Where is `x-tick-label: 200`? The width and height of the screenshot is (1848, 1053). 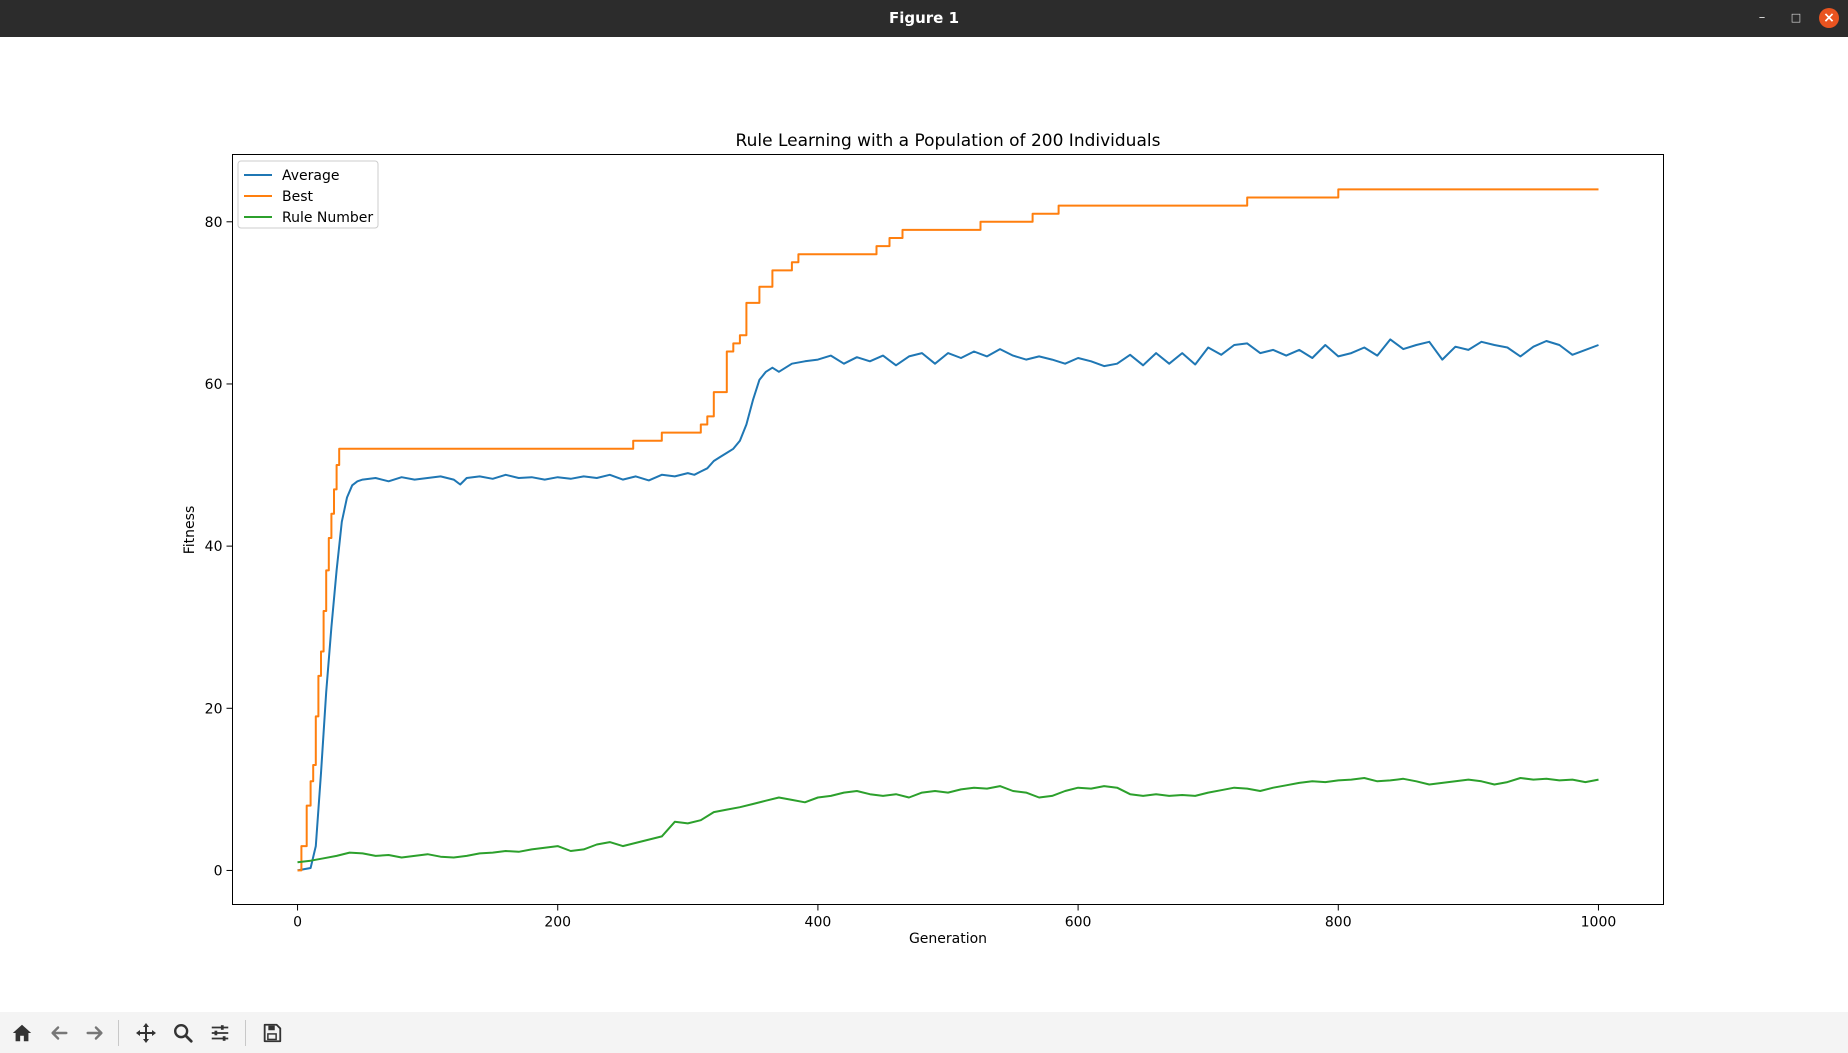
x-tick-label: 200 is located at coordinates (557, 923).